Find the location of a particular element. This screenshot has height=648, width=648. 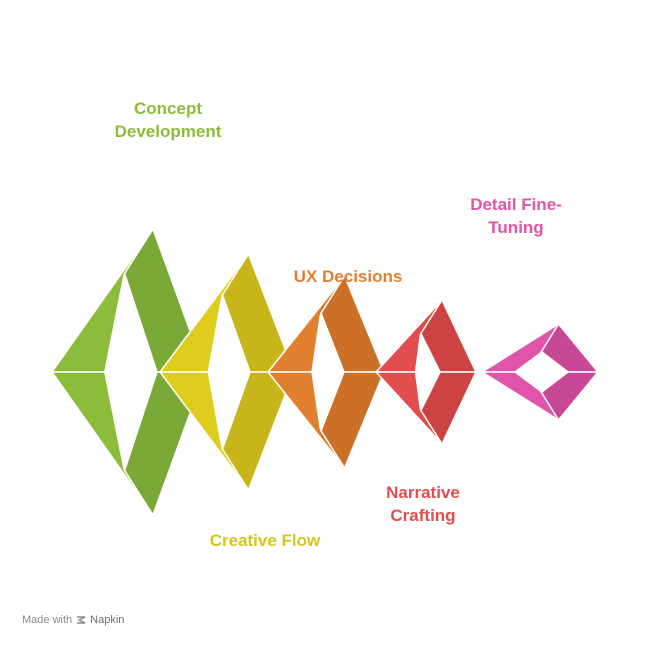

label-narrative-crafting: Narrative Crafting is located at coordinates (423, 504).